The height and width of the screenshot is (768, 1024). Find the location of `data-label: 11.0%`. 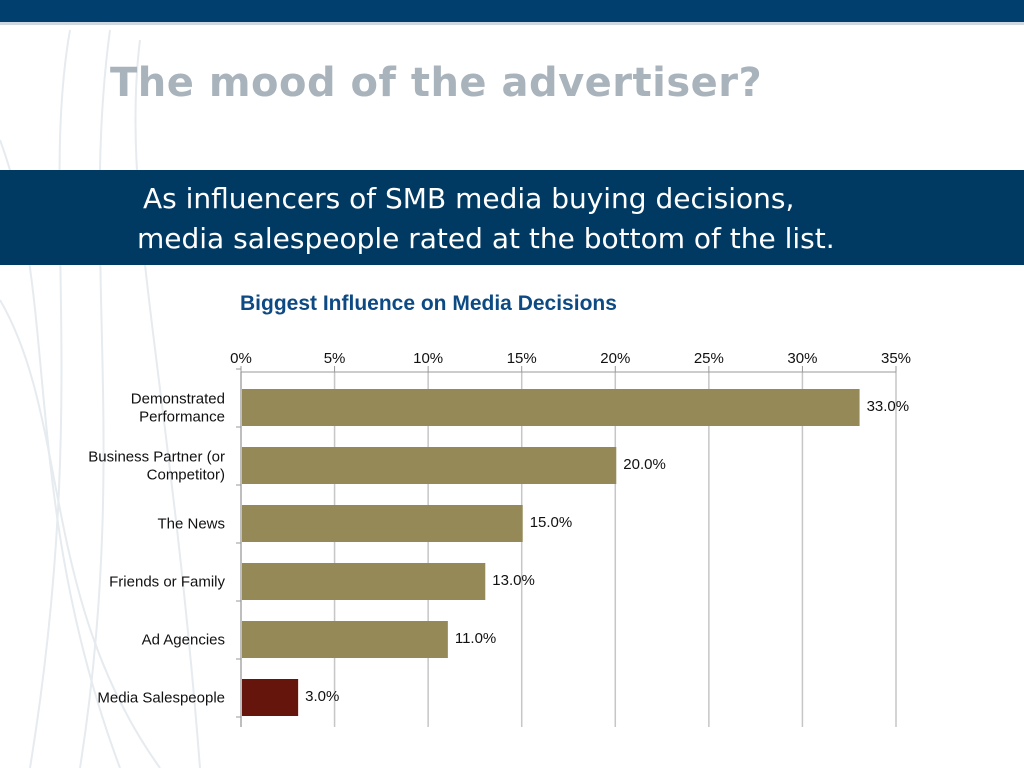

data-label: 11.0% is located at coordinates (475, 638).